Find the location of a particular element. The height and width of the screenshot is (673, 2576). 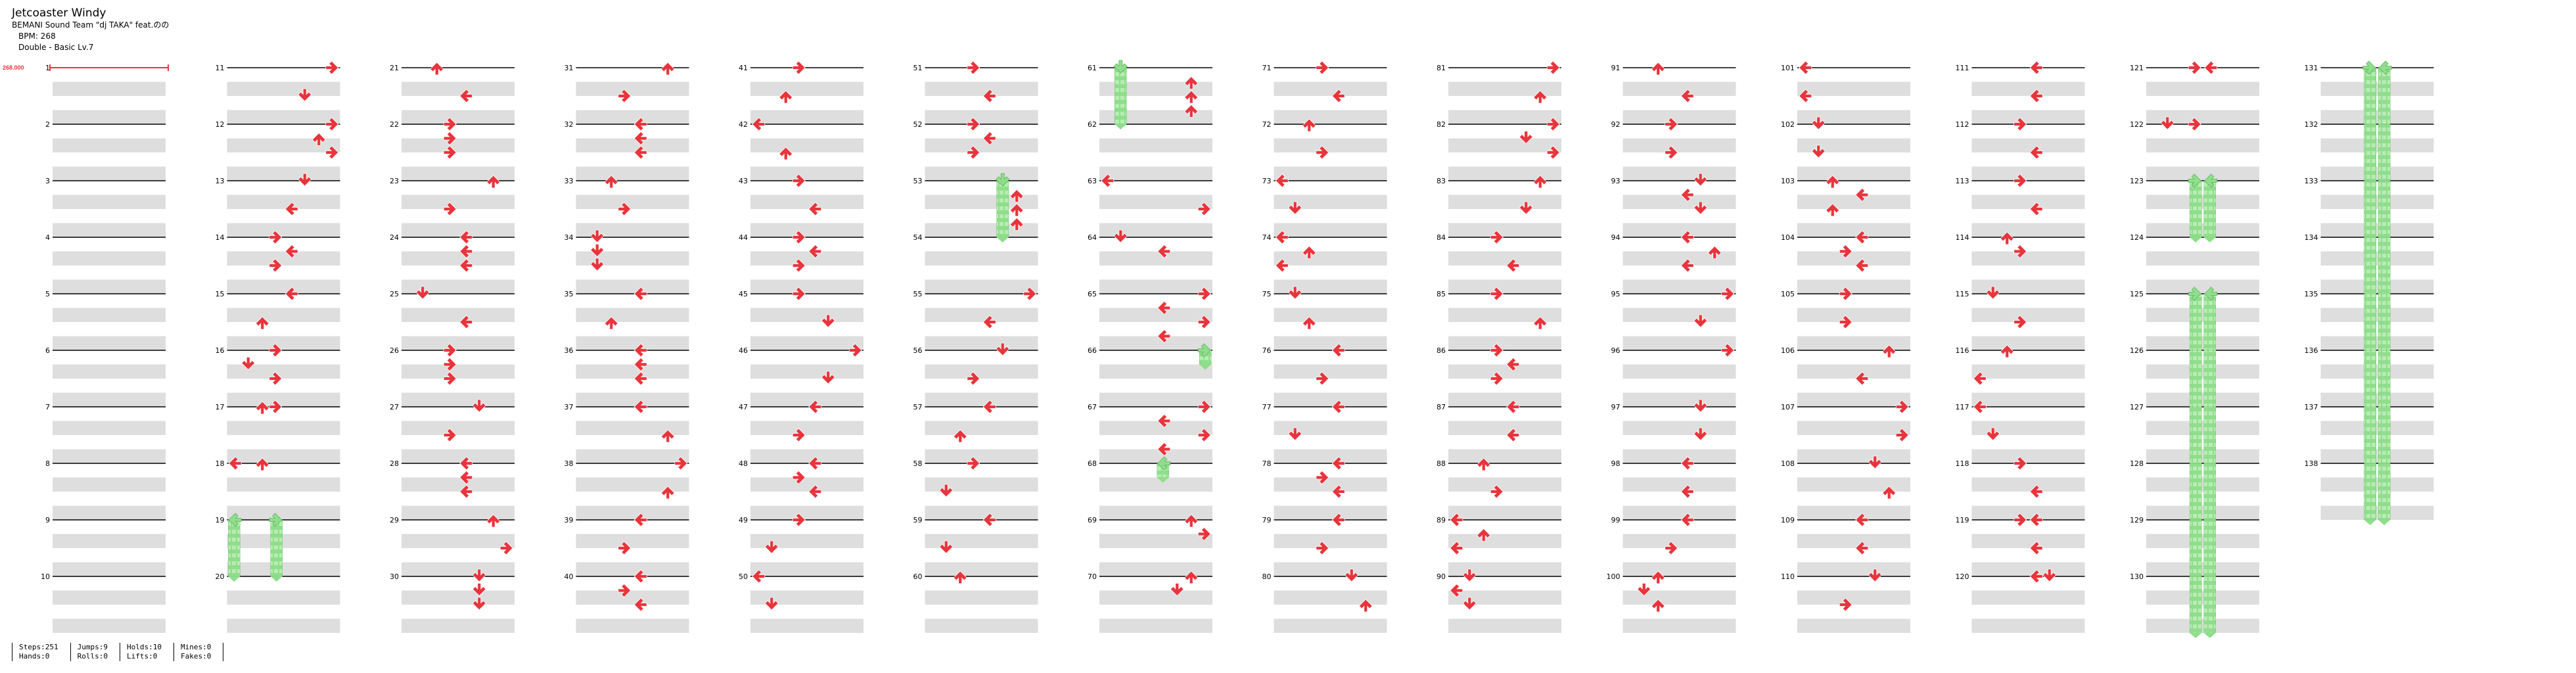

measure-number: 95 is located at coordinates (1616, 294).